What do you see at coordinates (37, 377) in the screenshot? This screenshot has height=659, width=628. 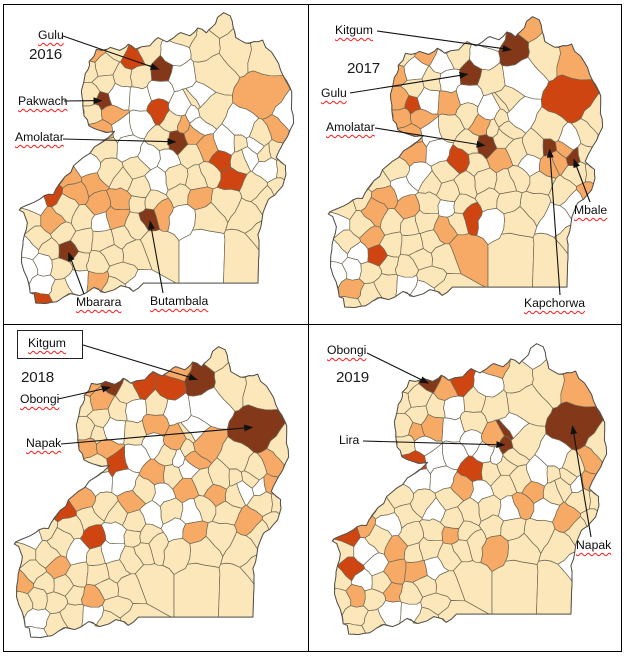 I see `year-label-2018: 2018` at bounding box center [37, 377].